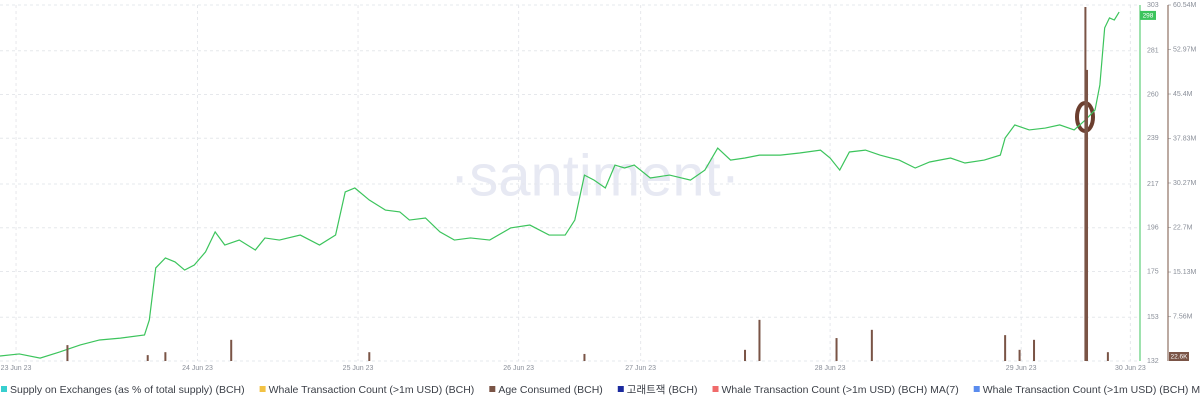 This screenshot has height=406, width=1200. I want to click on y2-tick-label: 30.27M, so click(1185, 183).